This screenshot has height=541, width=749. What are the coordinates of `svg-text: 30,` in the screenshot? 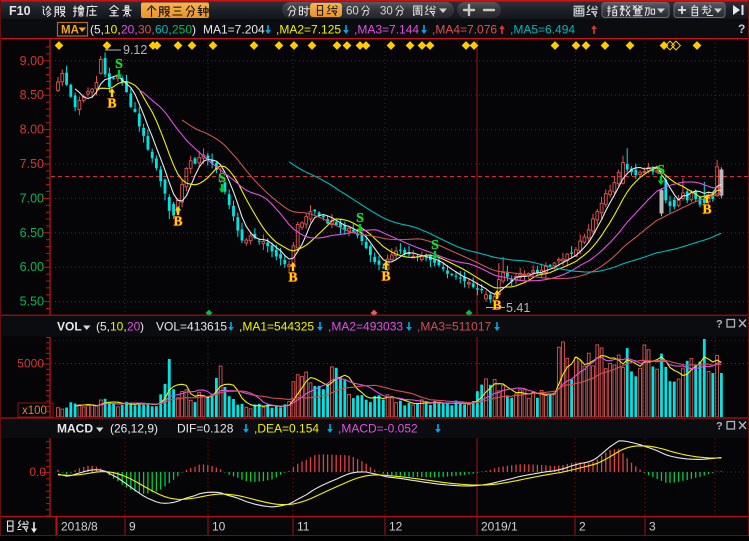 It's located at (146, 30).